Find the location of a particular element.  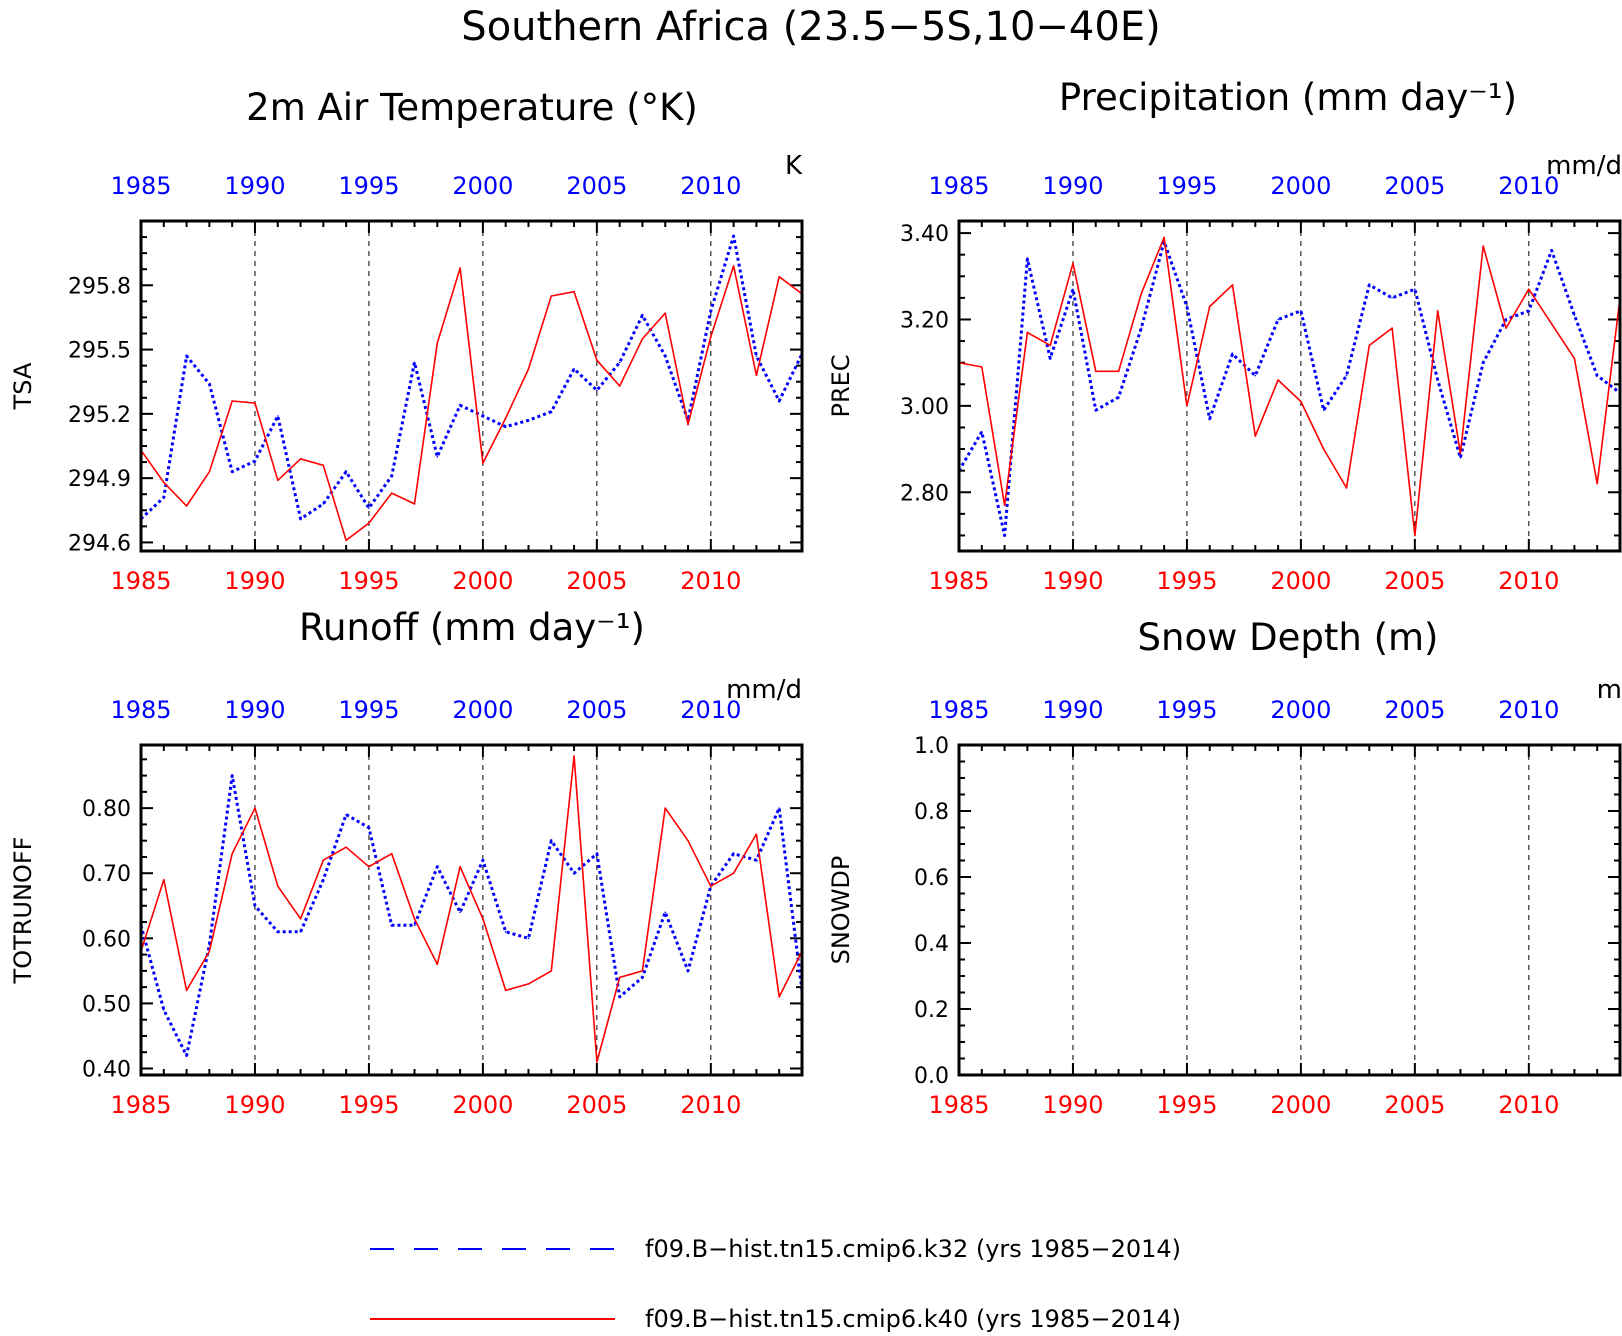

data-point-runoff-0-2003 is located at coordinates (551, 840).